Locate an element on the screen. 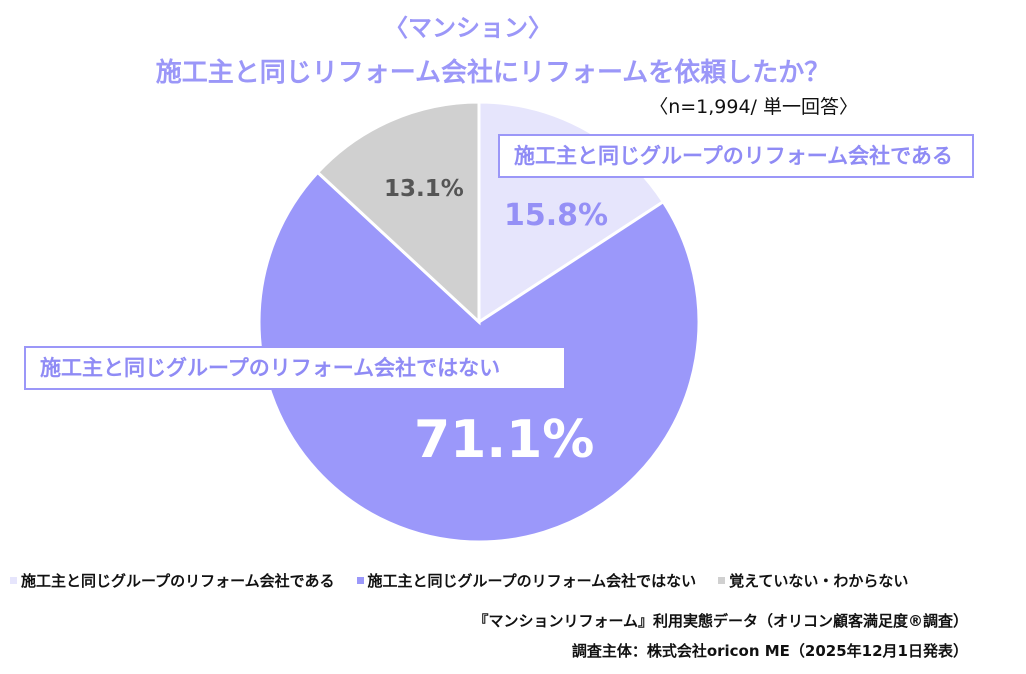 The height and width of the screenshot is (674, 1026). data-label-slice-1: 15.8% is located at coordinates (556, 215).